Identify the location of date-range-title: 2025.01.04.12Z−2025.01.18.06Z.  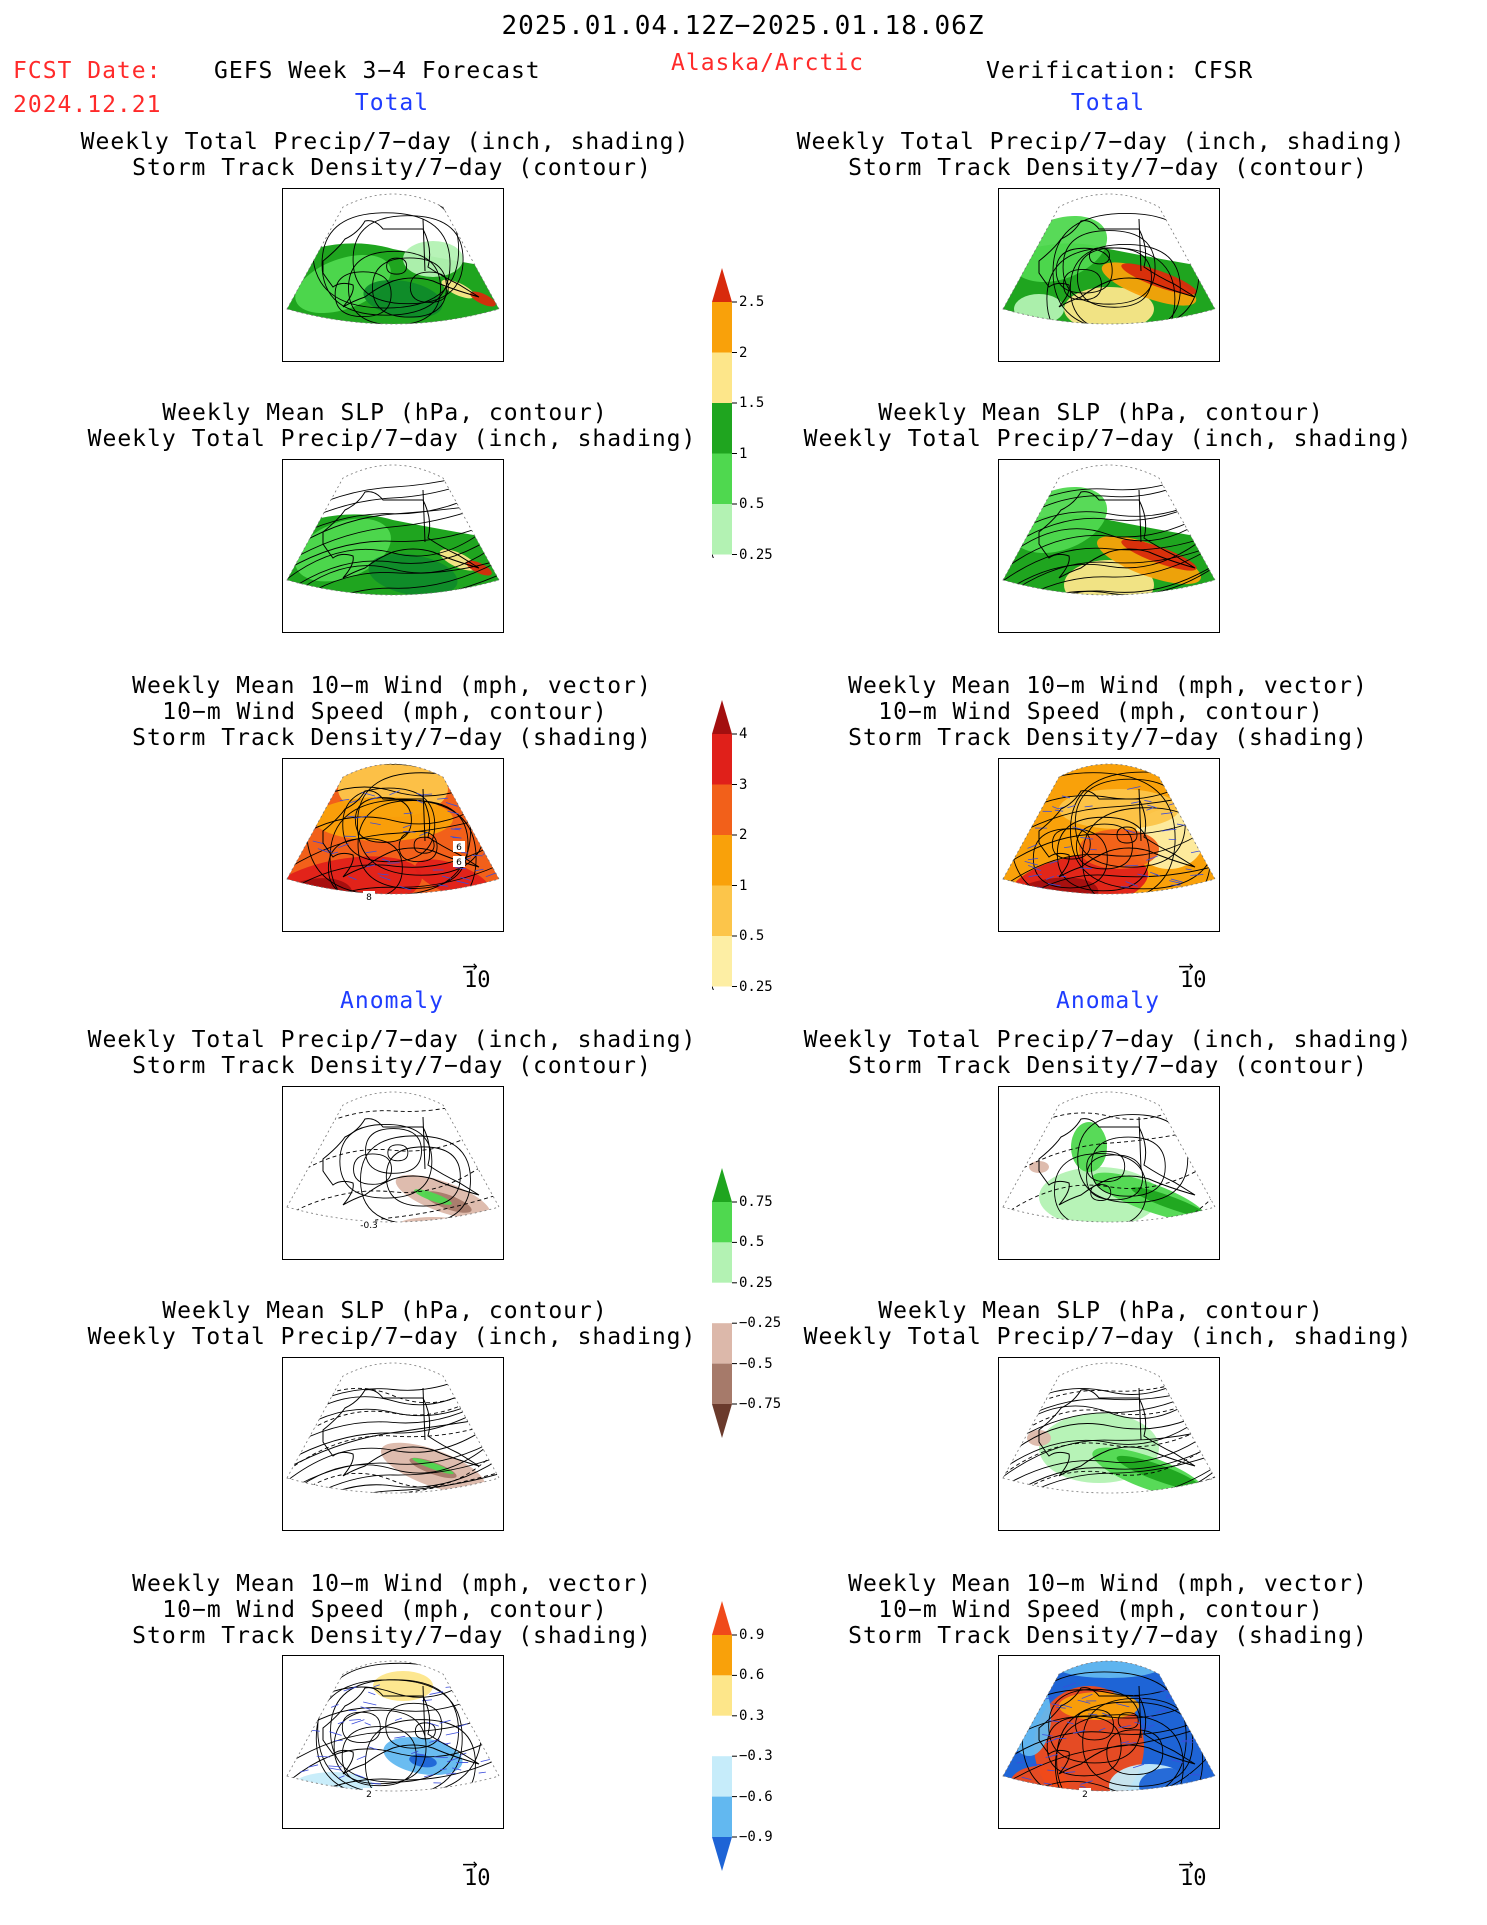
(743, 26).